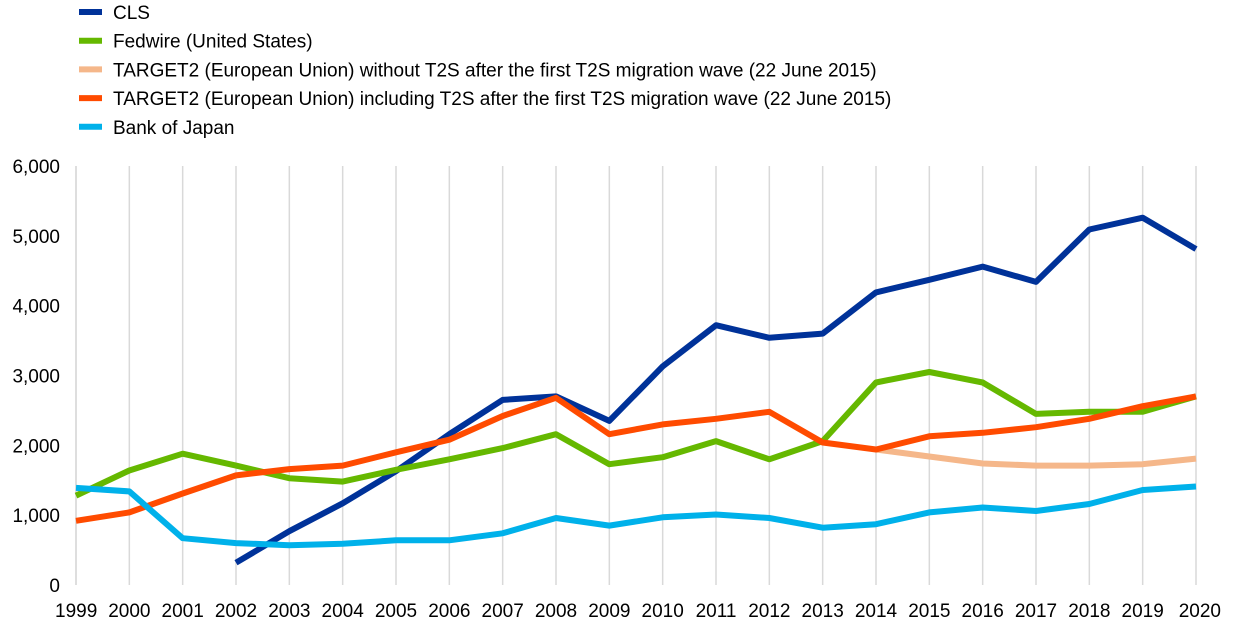  I want to click on legend-item-4: Bank of Japan, so click(156, 128).